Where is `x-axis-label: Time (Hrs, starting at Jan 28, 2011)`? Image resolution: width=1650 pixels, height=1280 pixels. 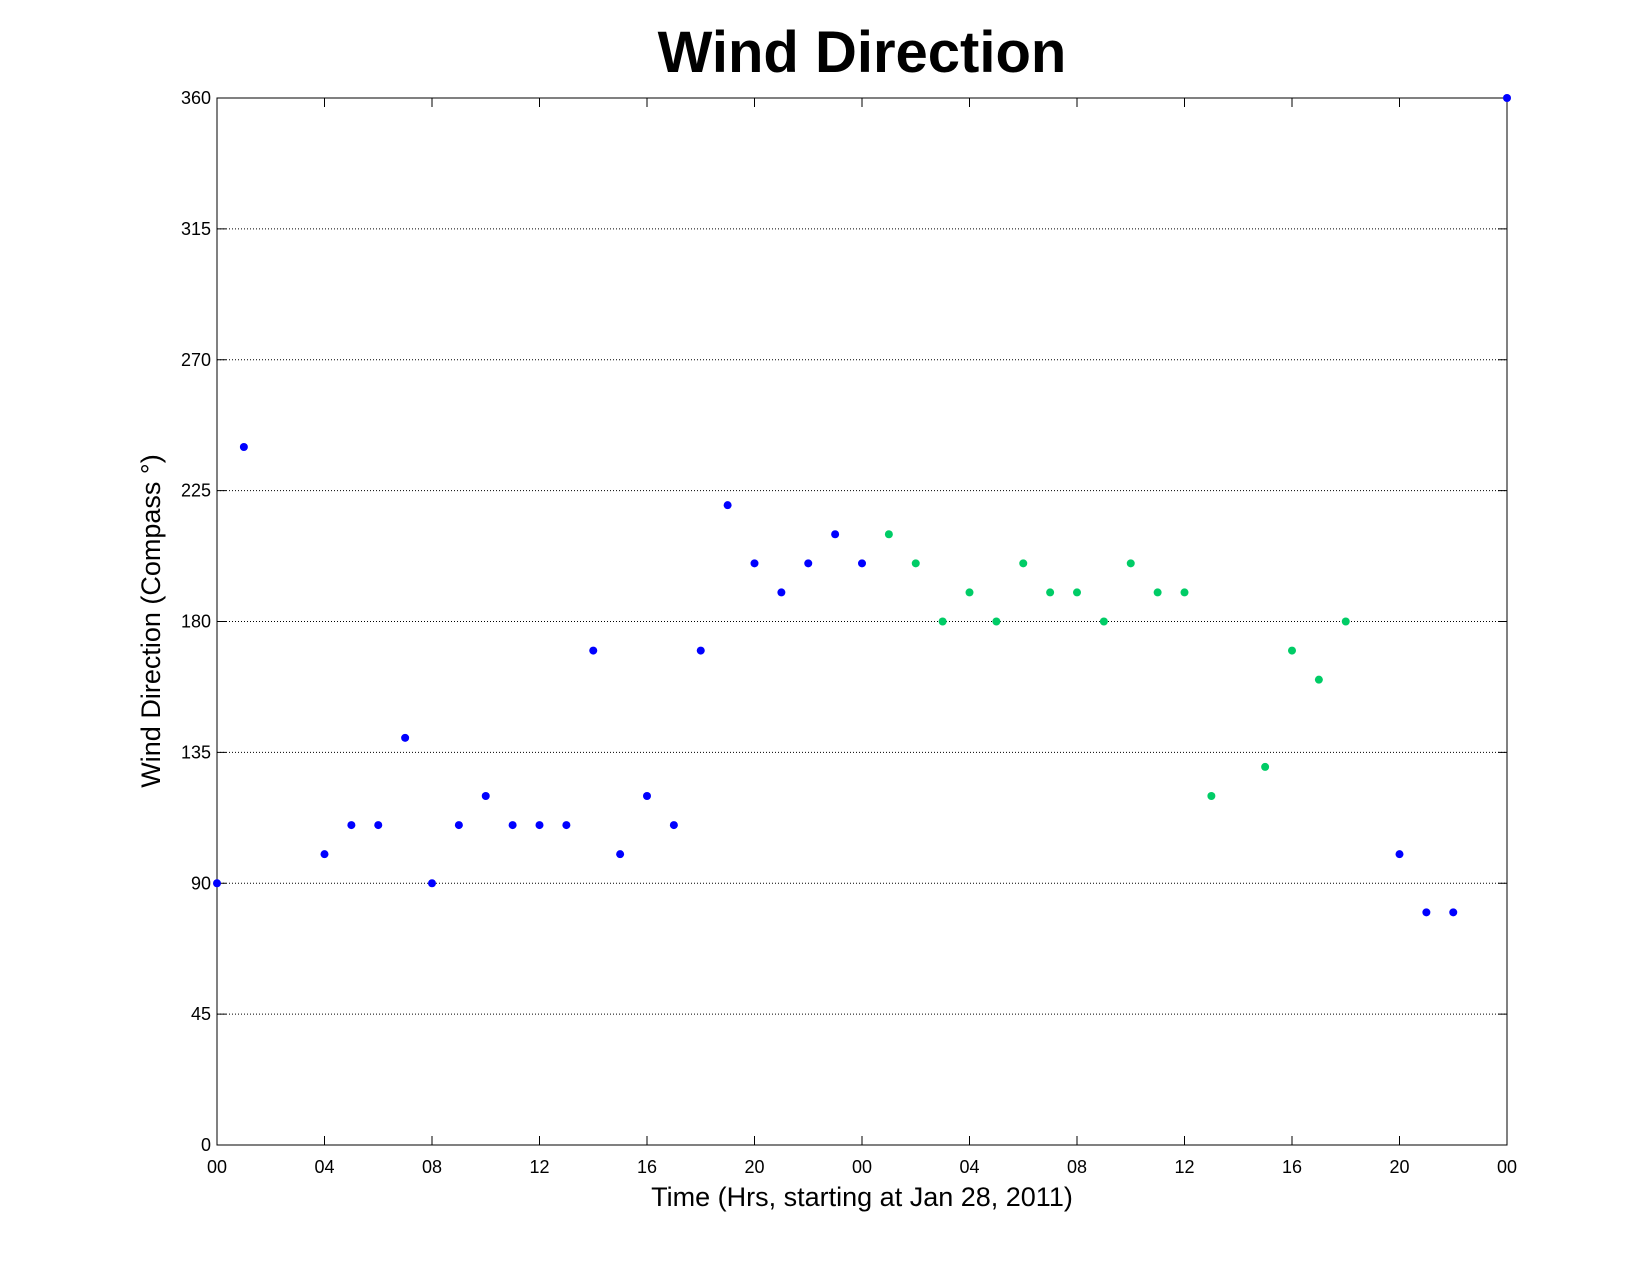 x-axis-label: Time (Hrs, starting at Jan 28, 2011) is located at coordinates (862, 1197).